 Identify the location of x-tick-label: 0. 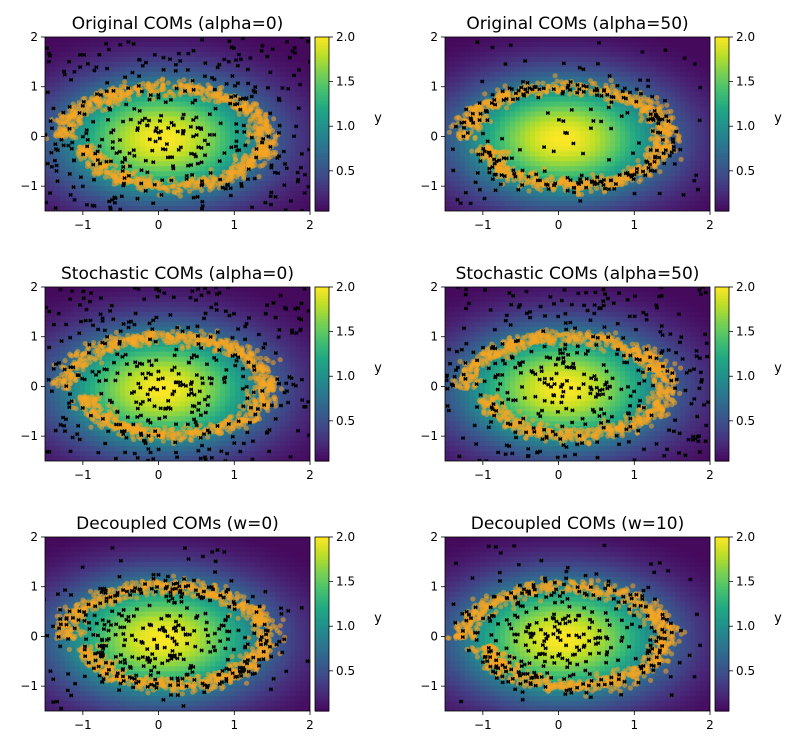
(159, 225).